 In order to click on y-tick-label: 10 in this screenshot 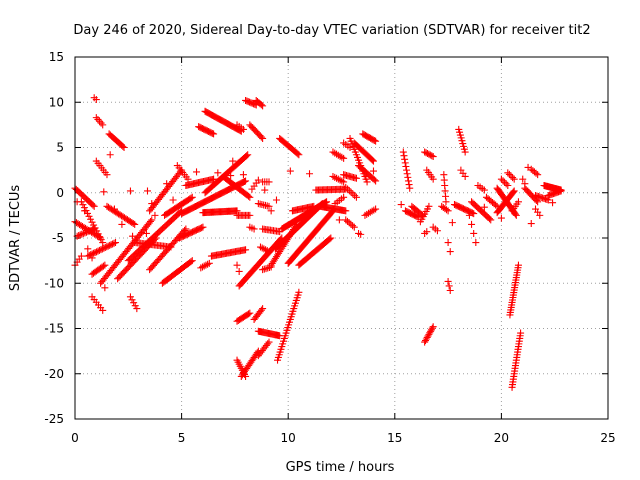, I will do `click(56, 102)`.